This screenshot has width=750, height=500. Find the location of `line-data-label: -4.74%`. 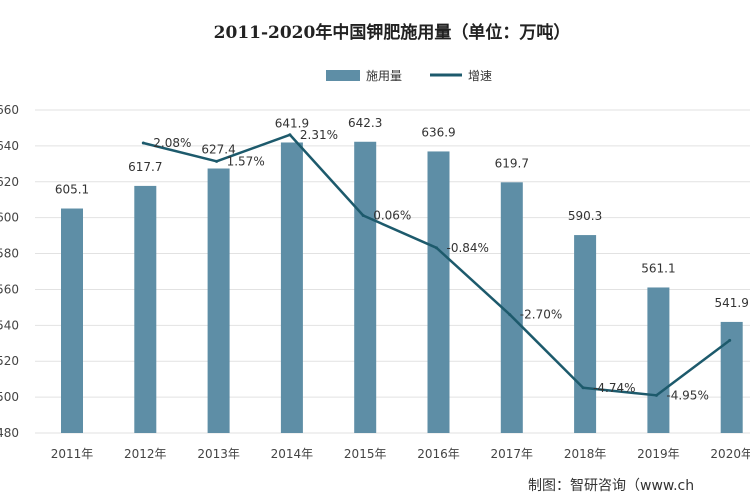

line-data-label: -4.74% is located at coordinates (614, 388).